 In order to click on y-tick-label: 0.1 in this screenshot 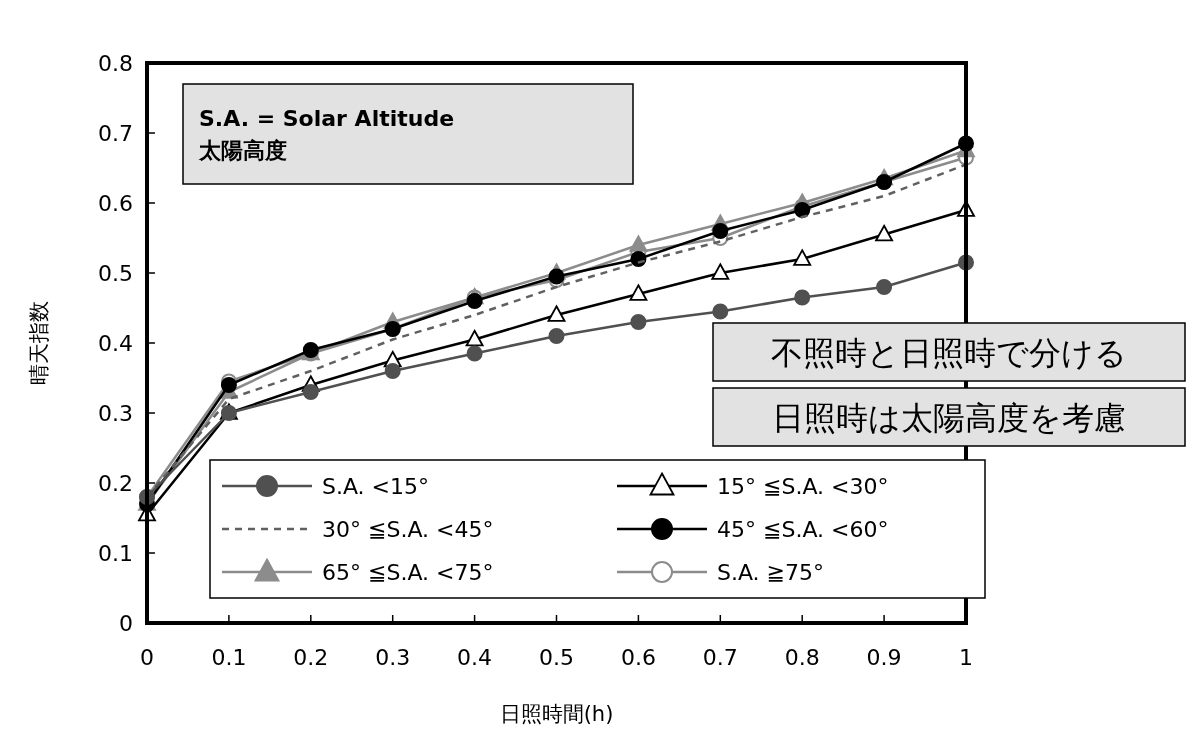, I will do `click(115, 553)`.